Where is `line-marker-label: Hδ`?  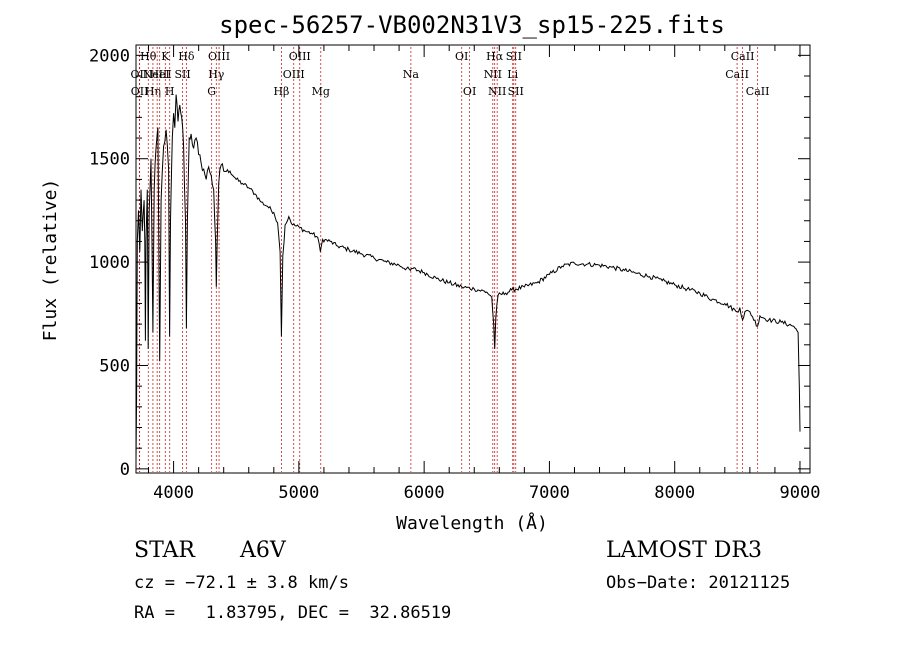
line-marker-label: Hδ is located at coordinates (186, 56).